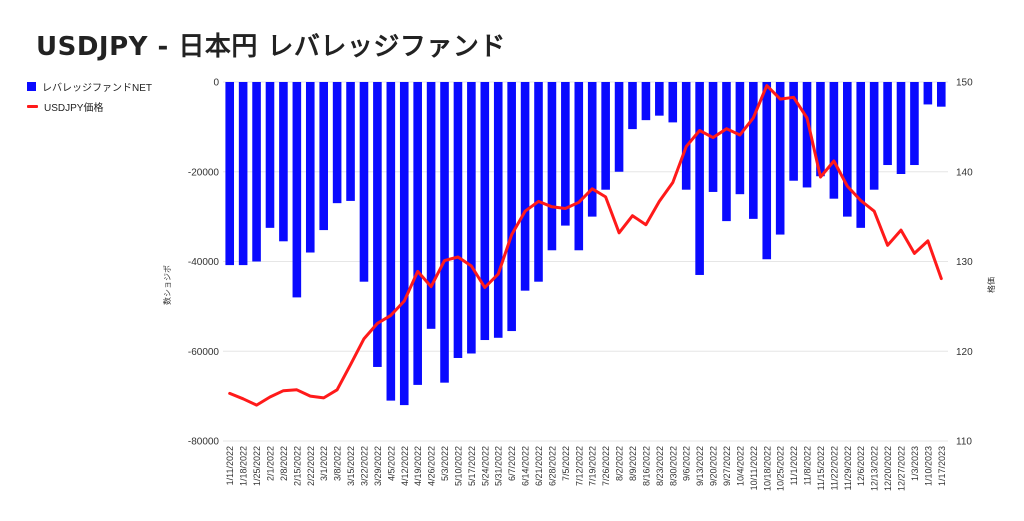 The width and height of the screenshot is (1024, 521). Describe the element at coordinates (902, 468) in the screenshot. I see `x-tick-label: 12/27/2022` at that location.